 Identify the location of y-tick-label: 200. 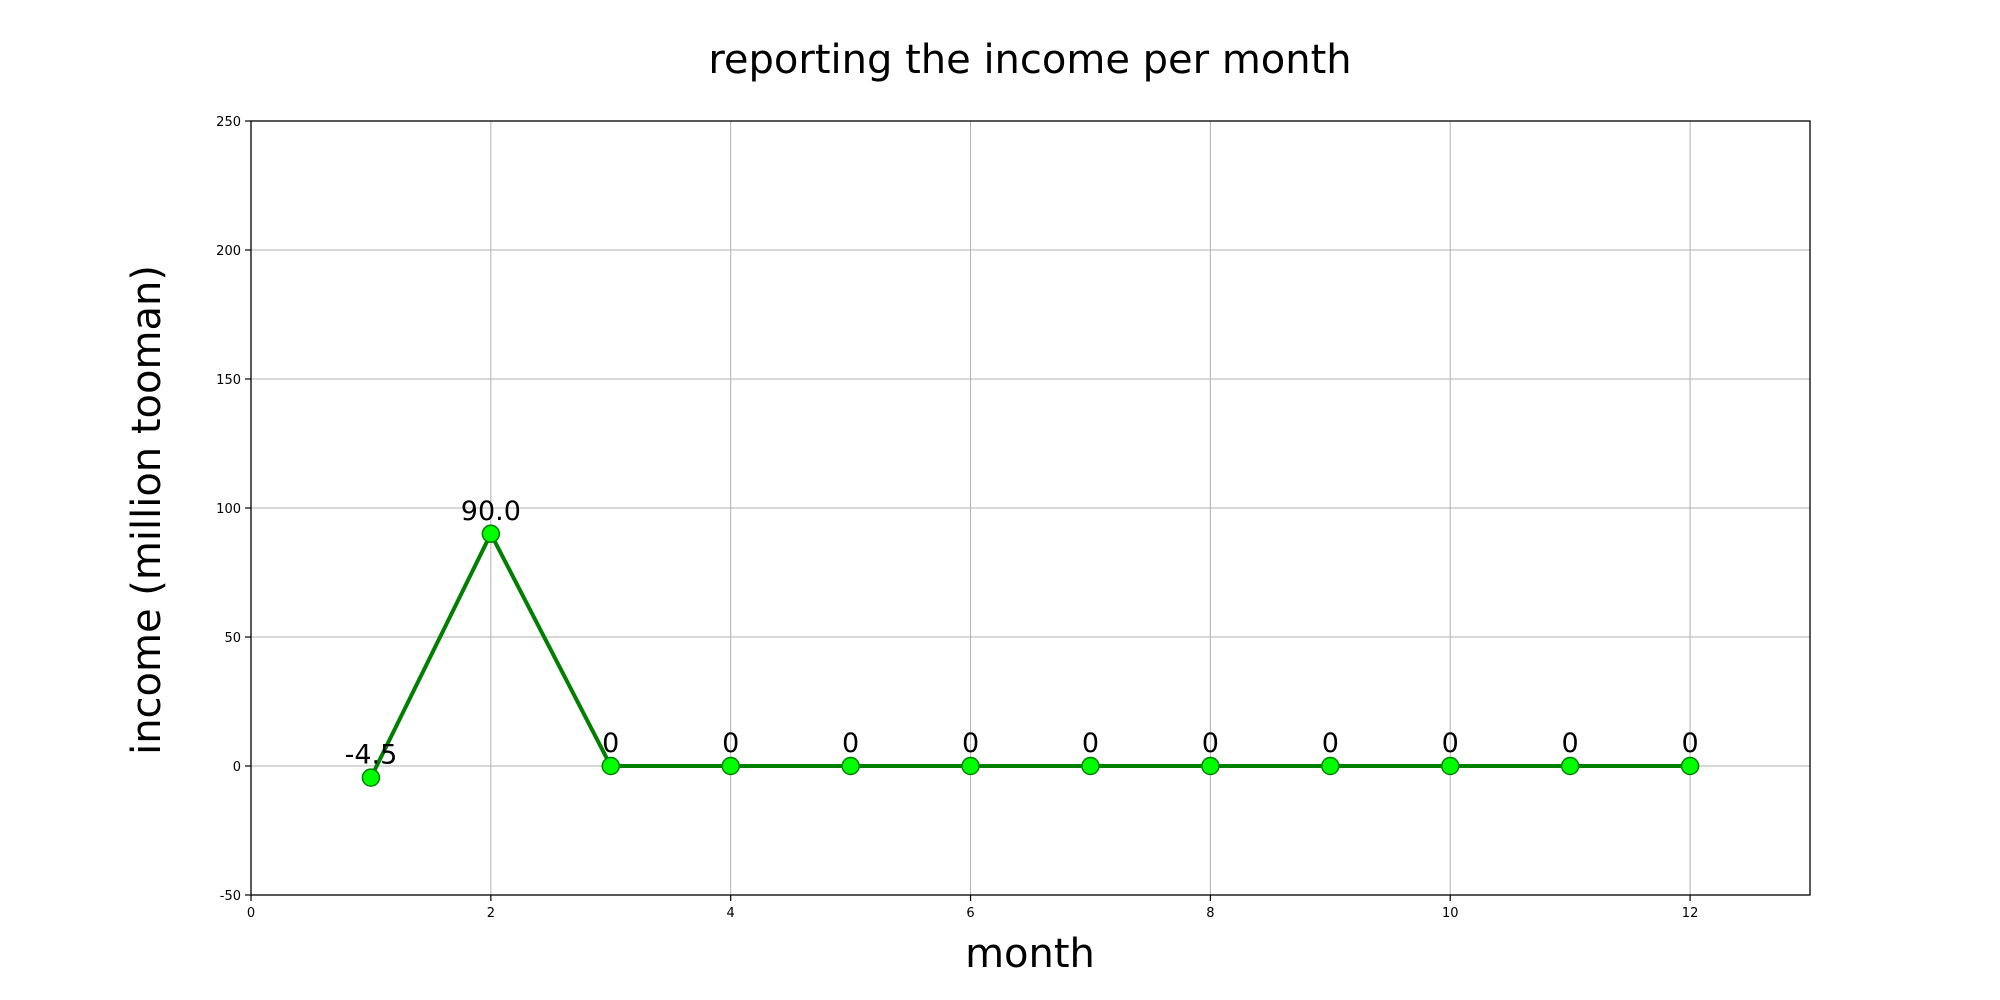
(228, 251).